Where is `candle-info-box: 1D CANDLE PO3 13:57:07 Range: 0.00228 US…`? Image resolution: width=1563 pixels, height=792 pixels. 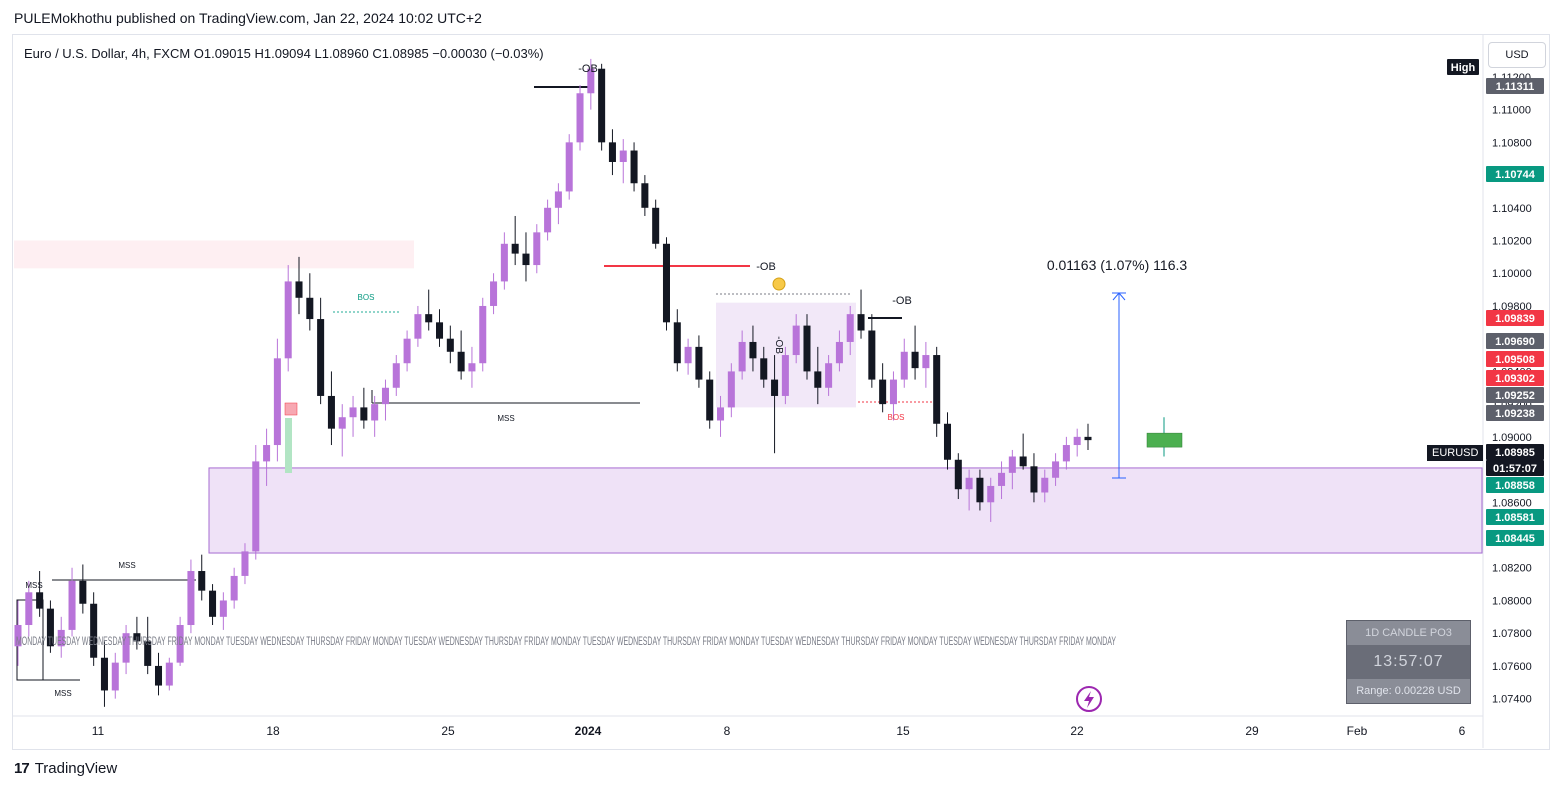
candle-info-box: 1D CANDLE PO3 13:57:07 Range: 0.00228 US… is located at coordinates (1408, 662).